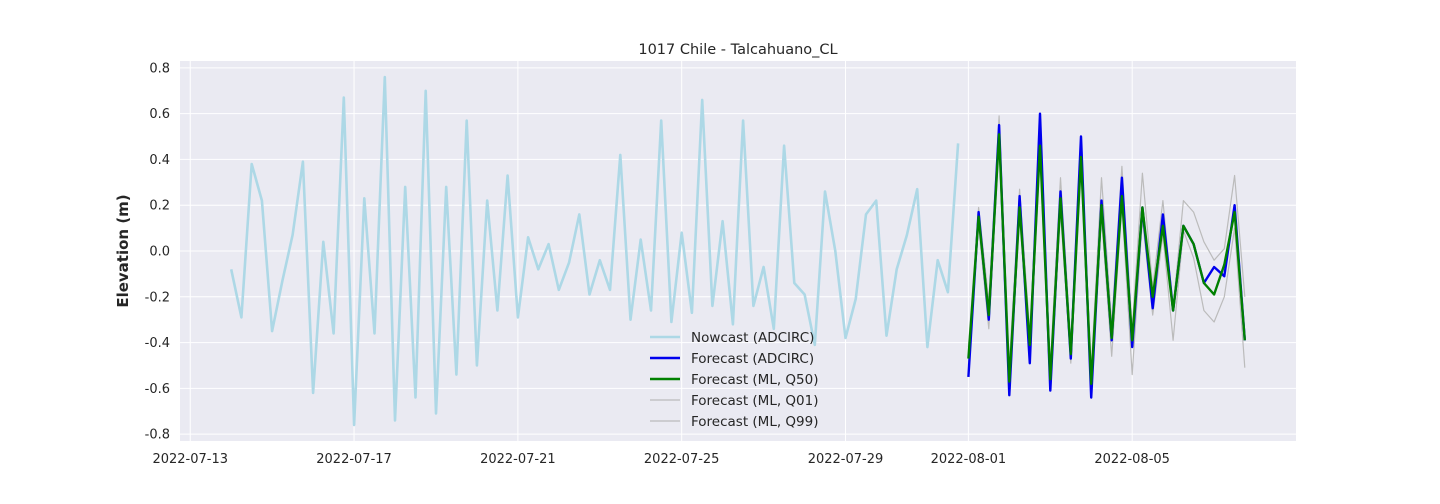  I want to click on chart-title: 1017 Chile - Talcahuano_CL, so click(737, 50).